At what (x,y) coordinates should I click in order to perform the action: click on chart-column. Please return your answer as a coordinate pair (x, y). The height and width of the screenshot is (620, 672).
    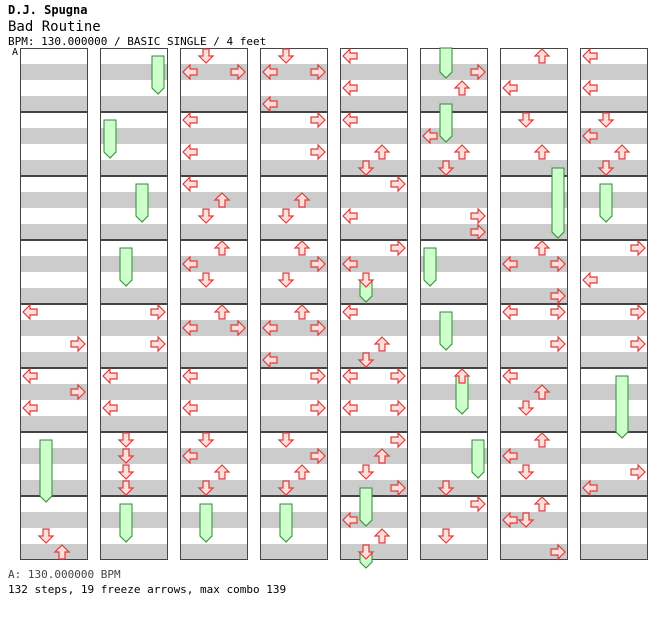
    Looking at the image, I should click on (294, 304).